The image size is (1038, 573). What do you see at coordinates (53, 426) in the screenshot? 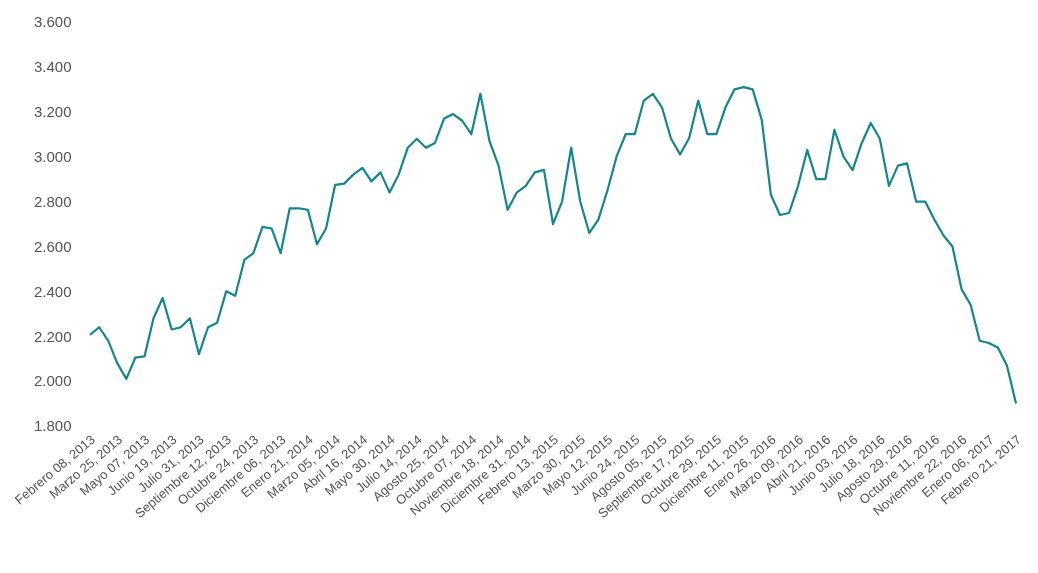
I see `y-tick-label: 1.800` at bounding box center [53, 426].